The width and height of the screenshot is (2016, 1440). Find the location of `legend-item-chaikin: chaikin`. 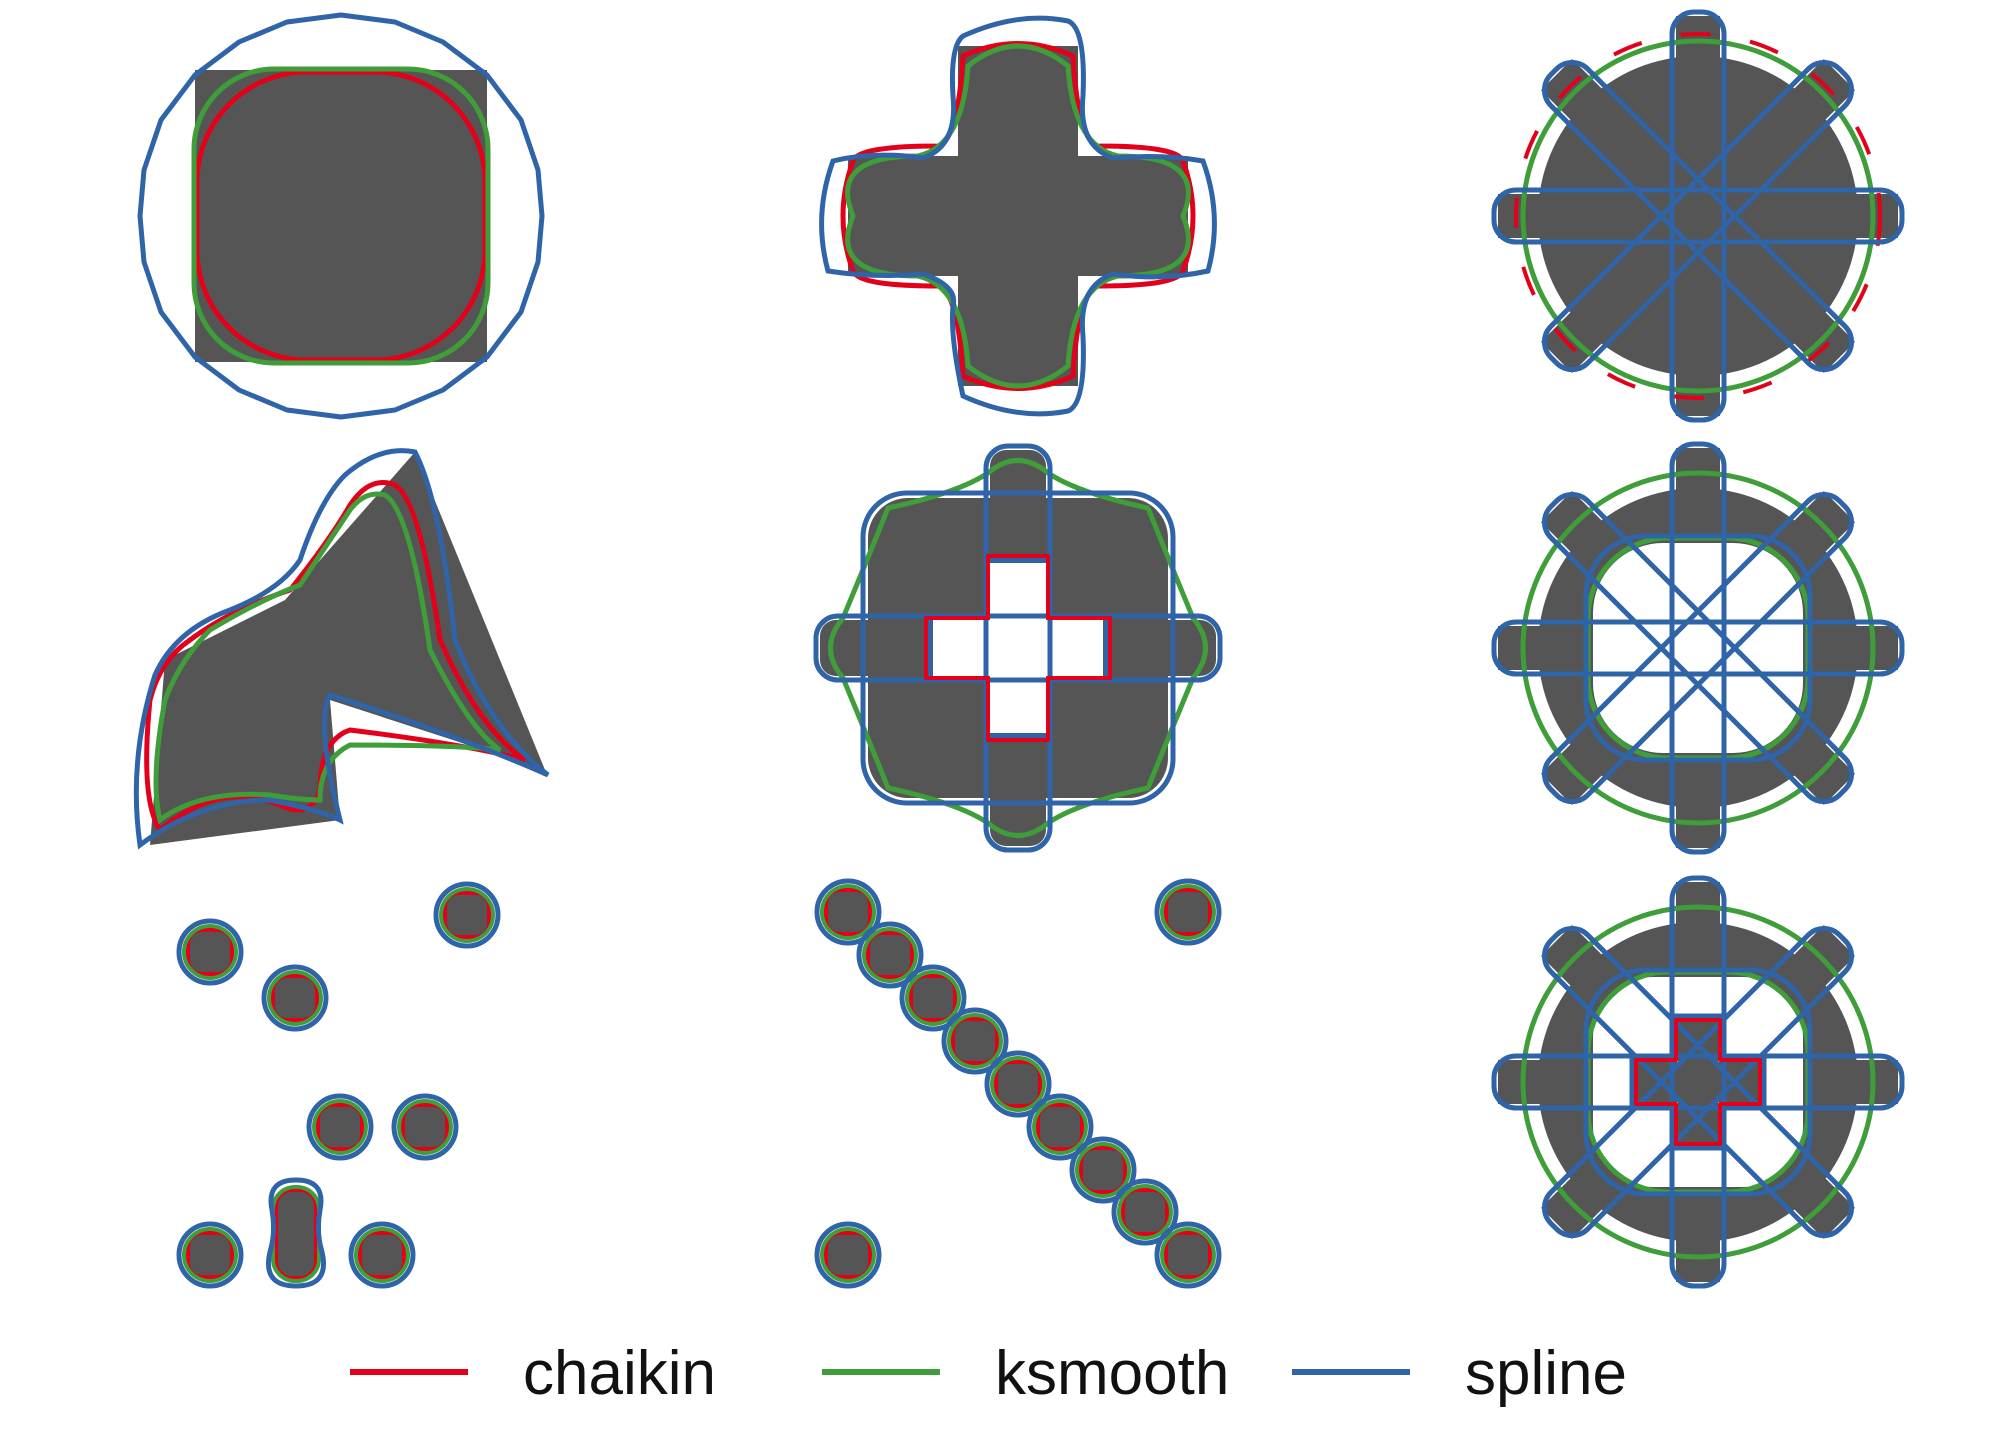

legend-item-chaikin: chaikin is located at coordinates (533, 1373).